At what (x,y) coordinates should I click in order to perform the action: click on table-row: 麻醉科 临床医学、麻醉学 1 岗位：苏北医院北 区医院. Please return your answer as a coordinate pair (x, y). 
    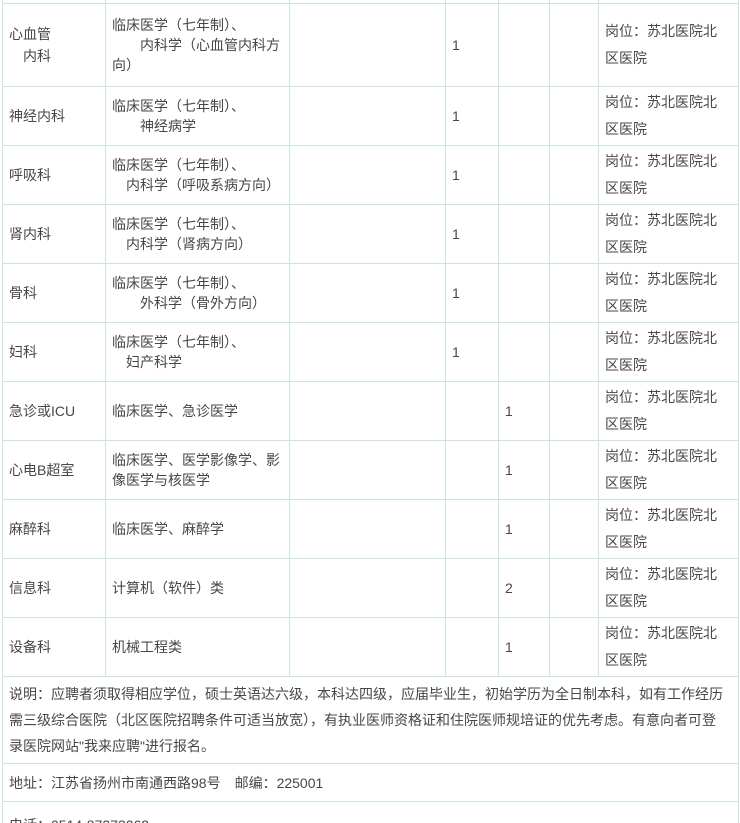
    Looking at the image, I should click on (370, 529).